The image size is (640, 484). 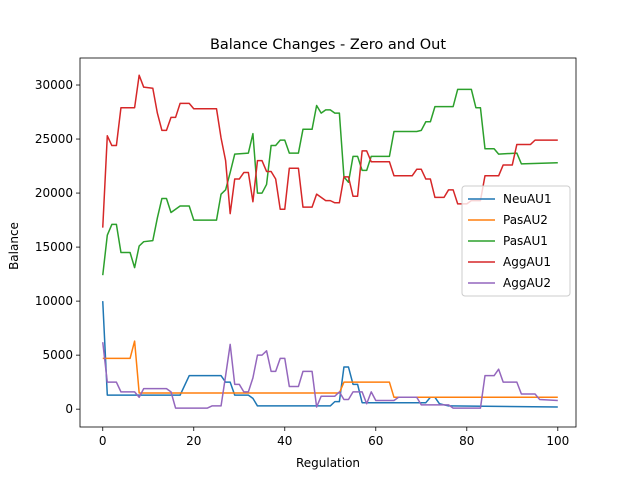 What do you see at coordinates (527, 262) in the screenshot?
I see `legend-label-aggau1: AggAU1` at bounding box center [527, 262].